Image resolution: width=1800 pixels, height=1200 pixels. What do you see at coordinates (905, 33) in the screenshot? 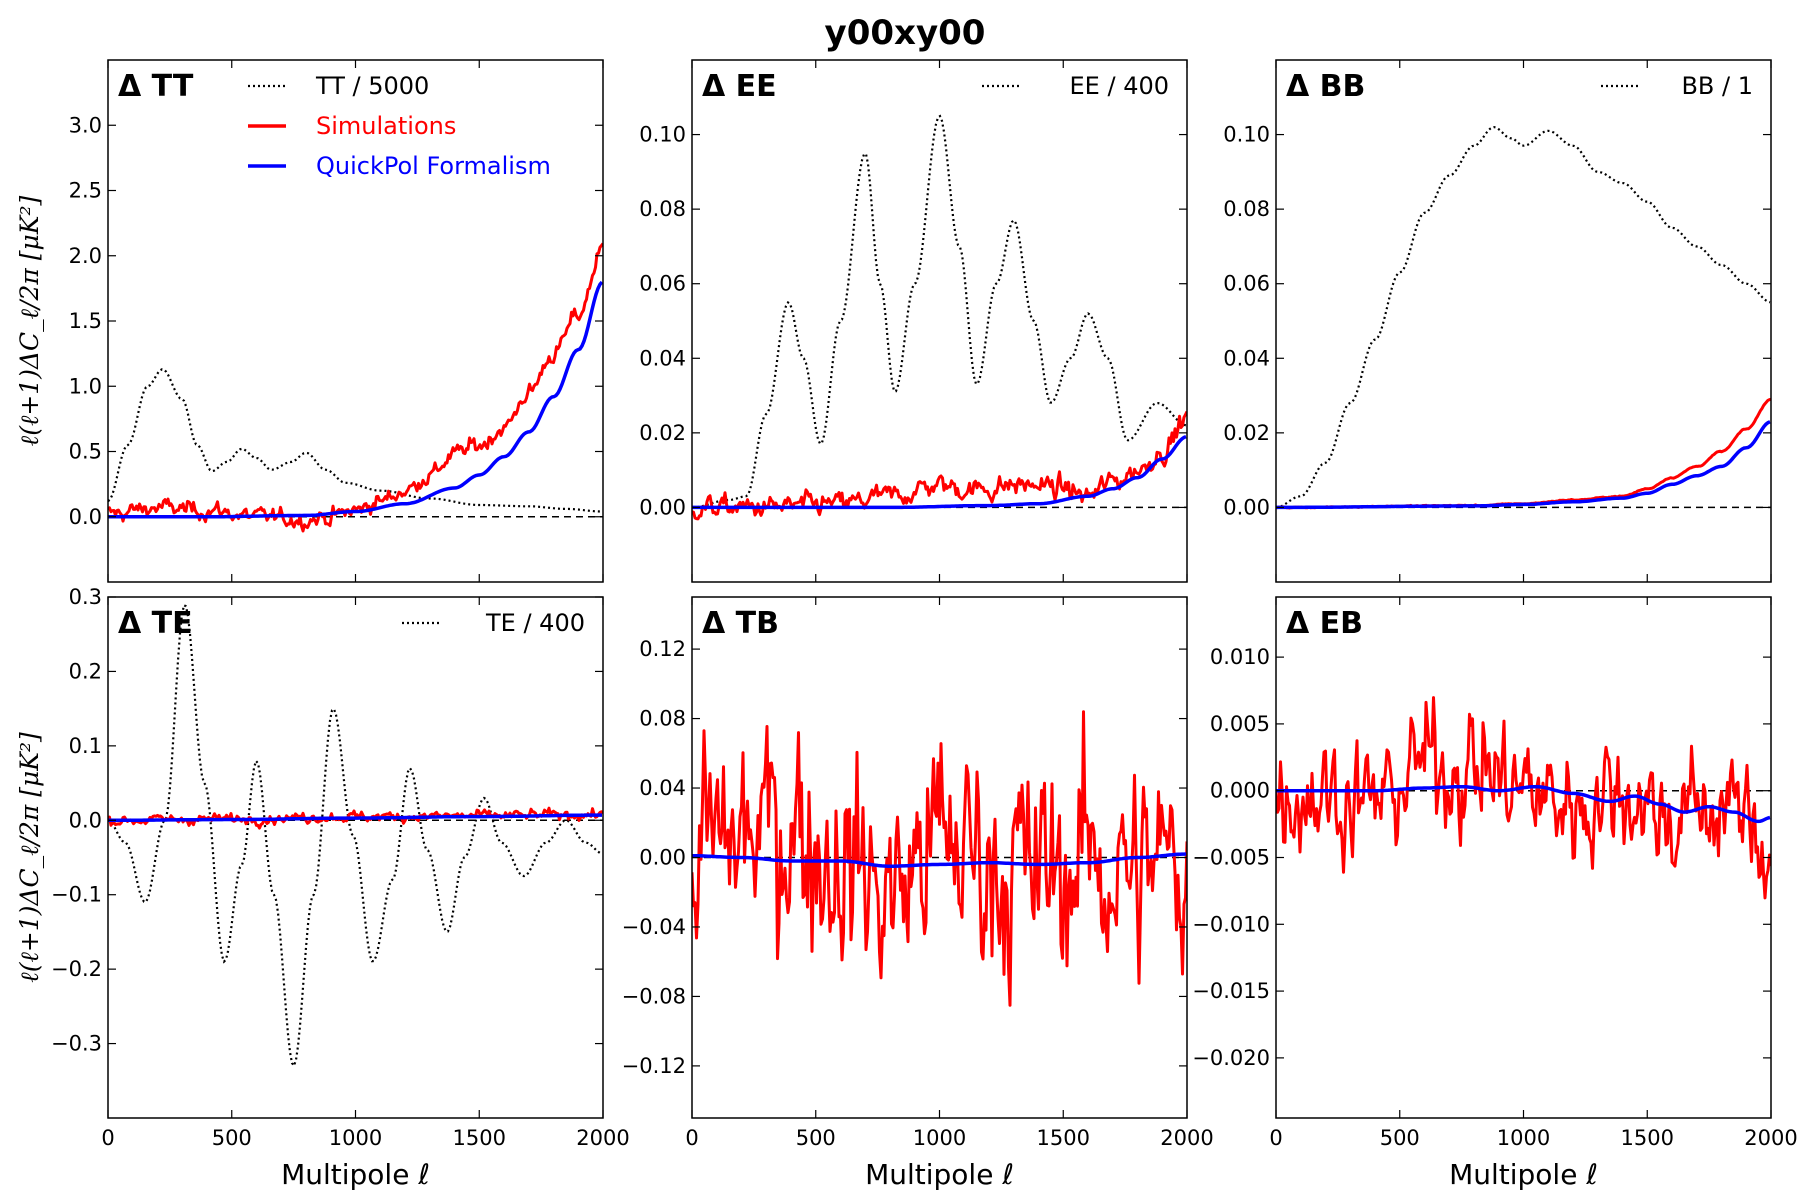
I see `figure-title: y00xy00` at bounding box center [905, 33].